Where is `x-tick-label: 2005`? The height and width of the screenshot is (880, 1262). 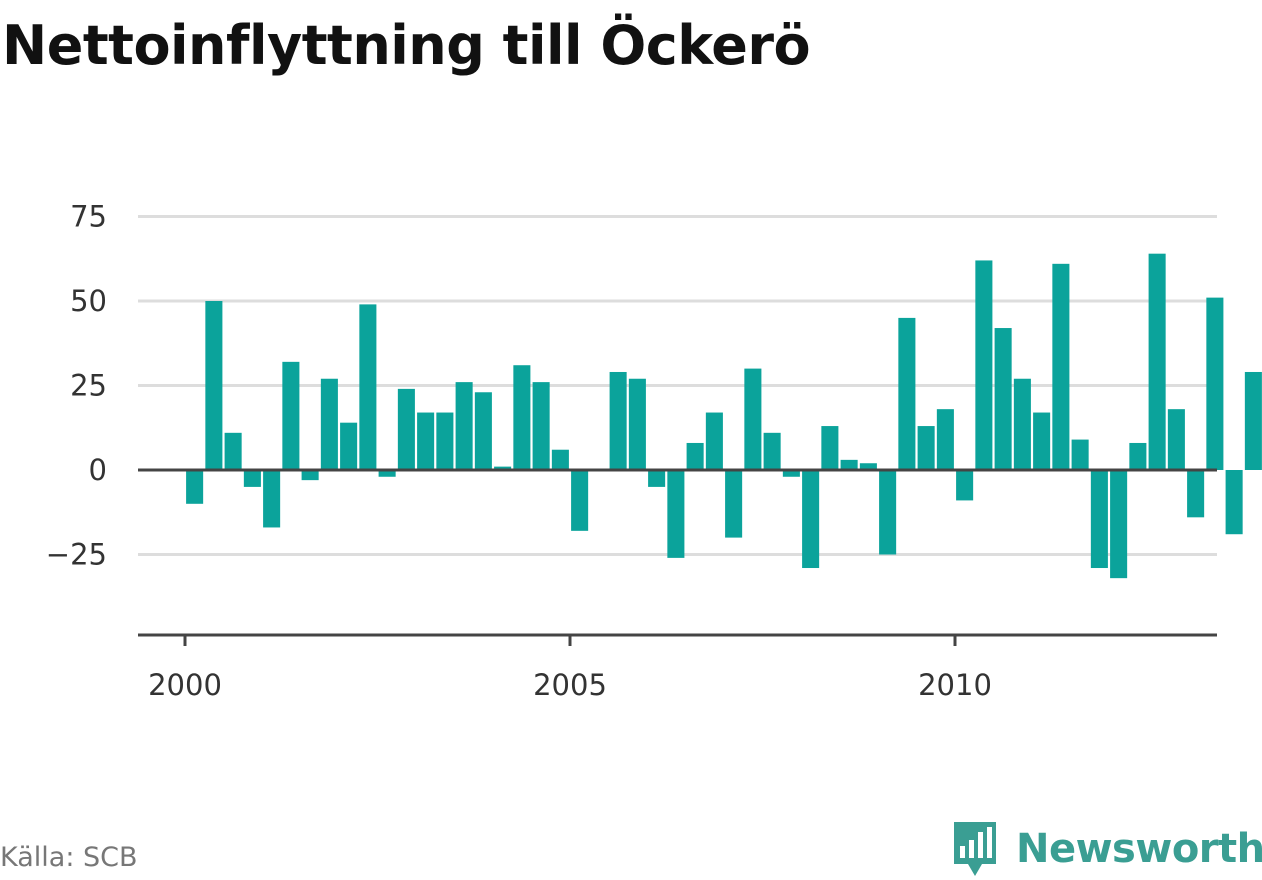
x-tick-label: 2005 is located at coordinates (570, 685).